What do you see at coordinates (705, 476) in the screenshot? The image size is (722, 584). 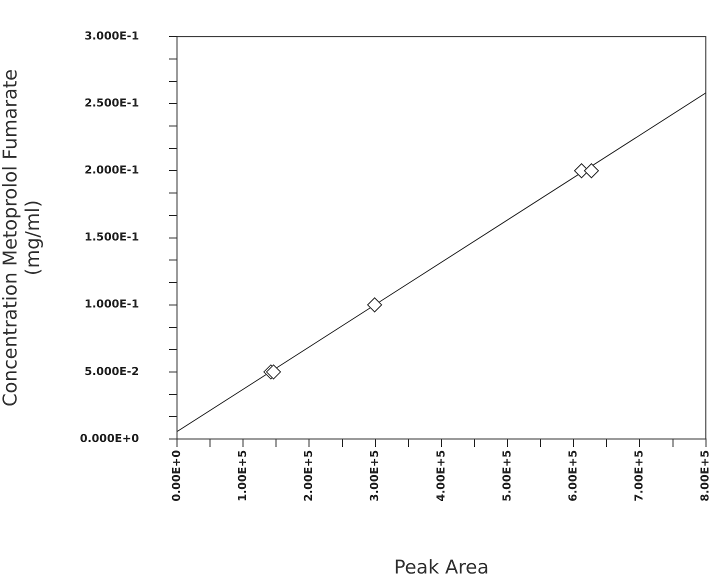 I see `x-tick-label: 8.00E+5` at bounding box center [705, 476].